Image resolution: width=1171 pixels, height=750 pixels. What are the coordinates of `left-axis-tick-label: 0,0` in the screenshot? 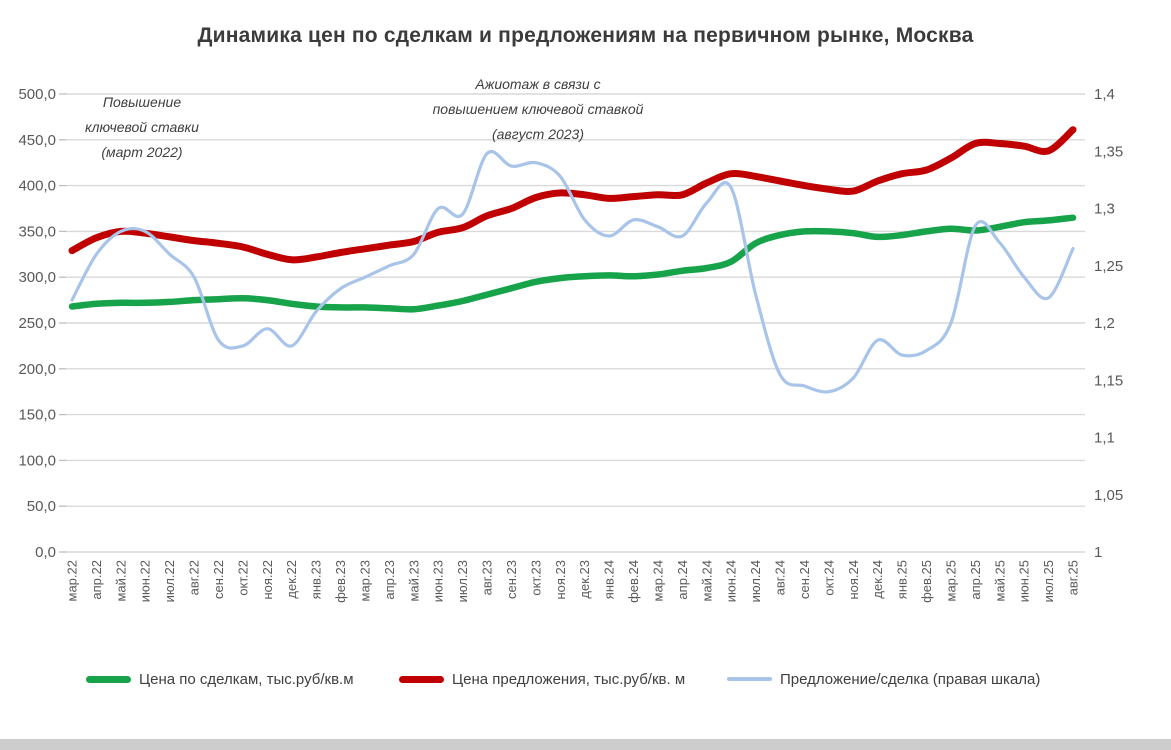 It's located at (45, 552).